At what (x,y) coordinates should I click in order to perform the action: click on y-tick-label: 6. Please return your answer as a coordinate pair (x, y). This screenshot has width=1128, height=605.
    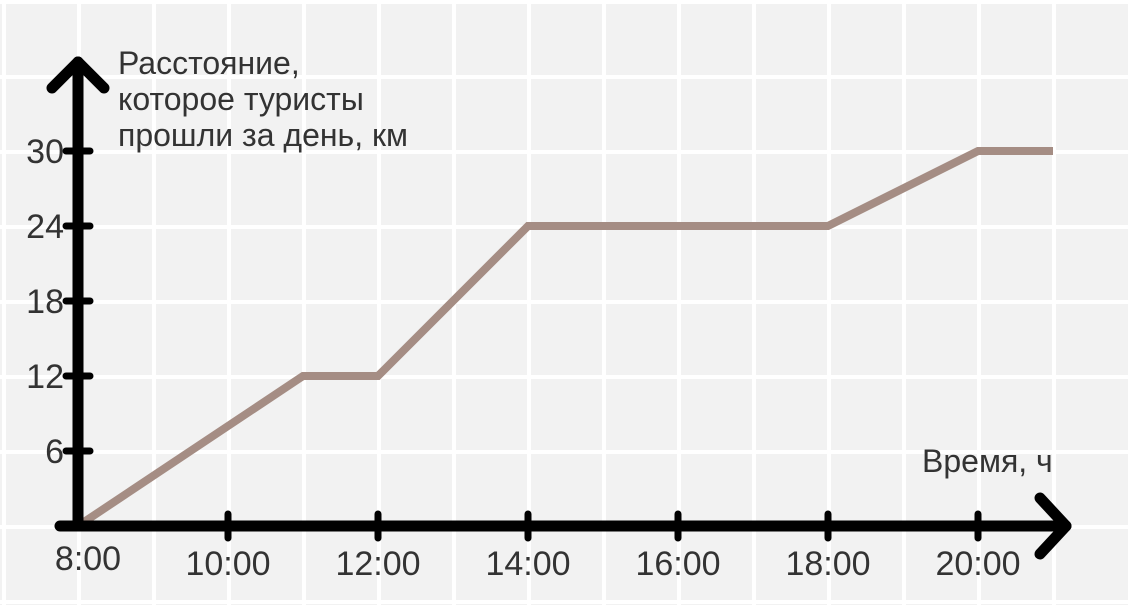
    Looking at the image, I should click on (54, 452).